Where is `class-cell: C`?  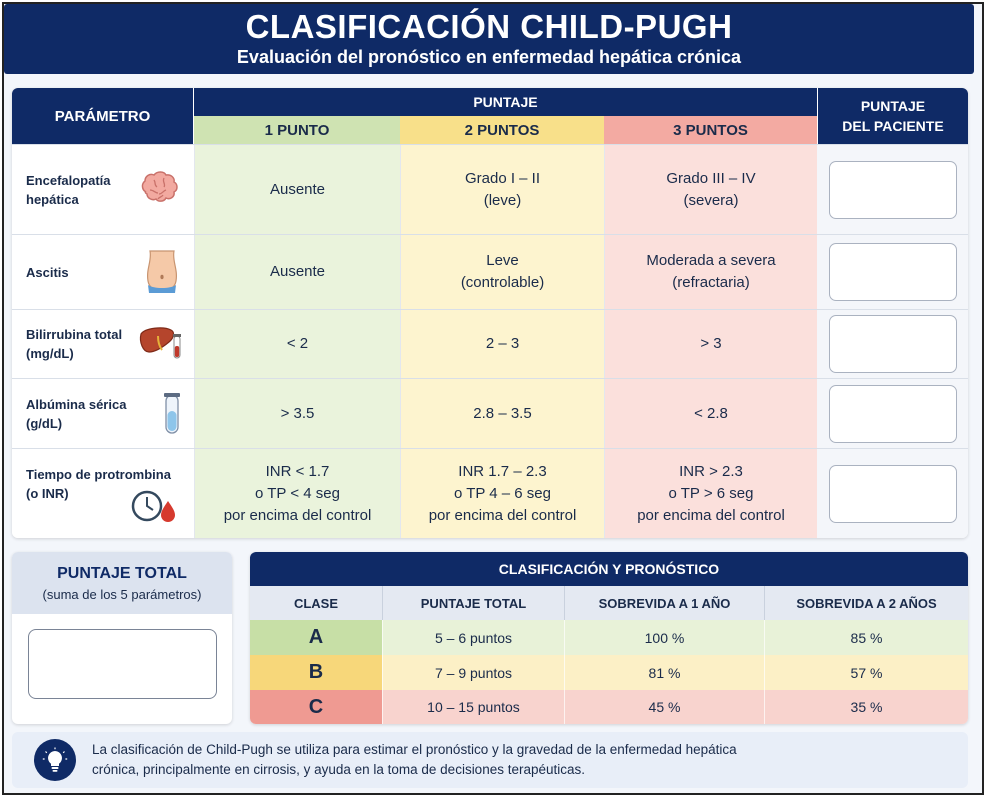 class-cell: C is located at coordinates (316, 707).